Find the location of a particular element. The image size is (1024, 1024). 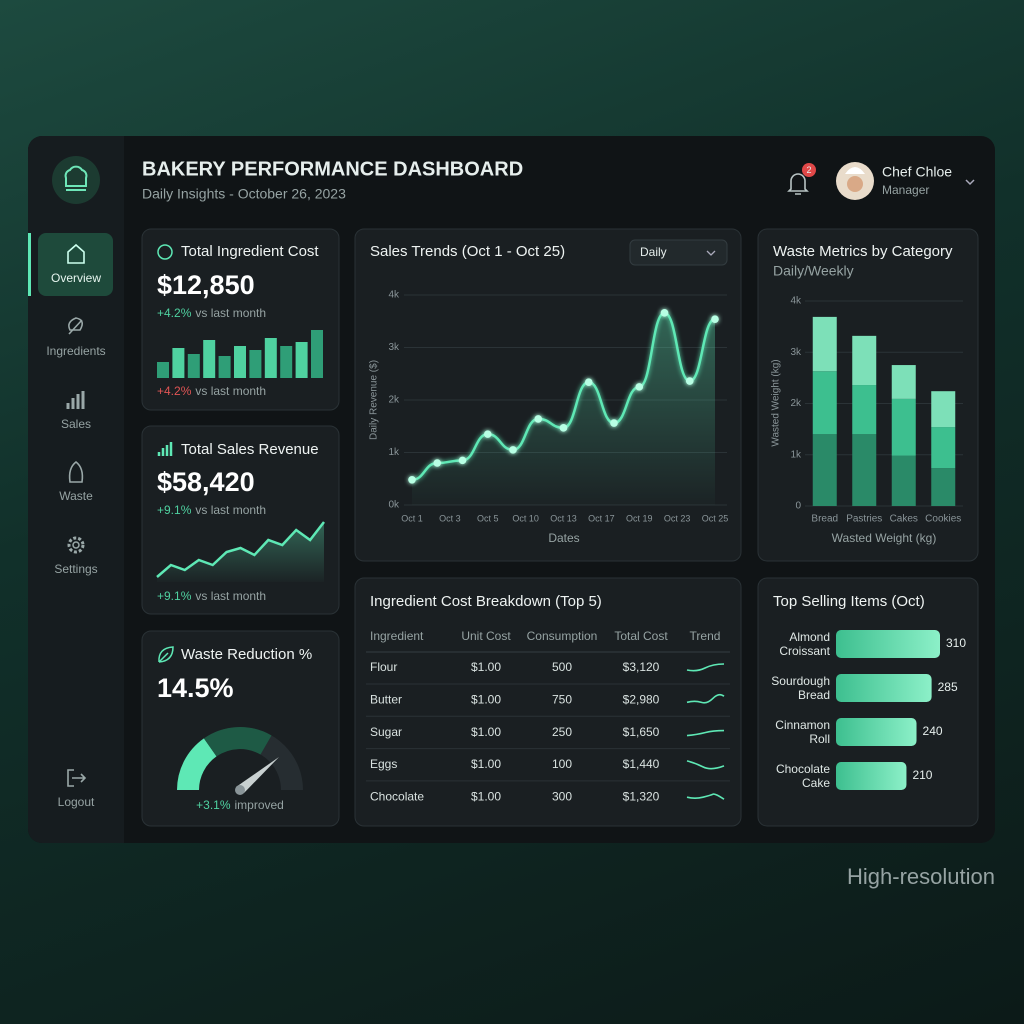

icon-settings-center is located at coordinates (76, 545).